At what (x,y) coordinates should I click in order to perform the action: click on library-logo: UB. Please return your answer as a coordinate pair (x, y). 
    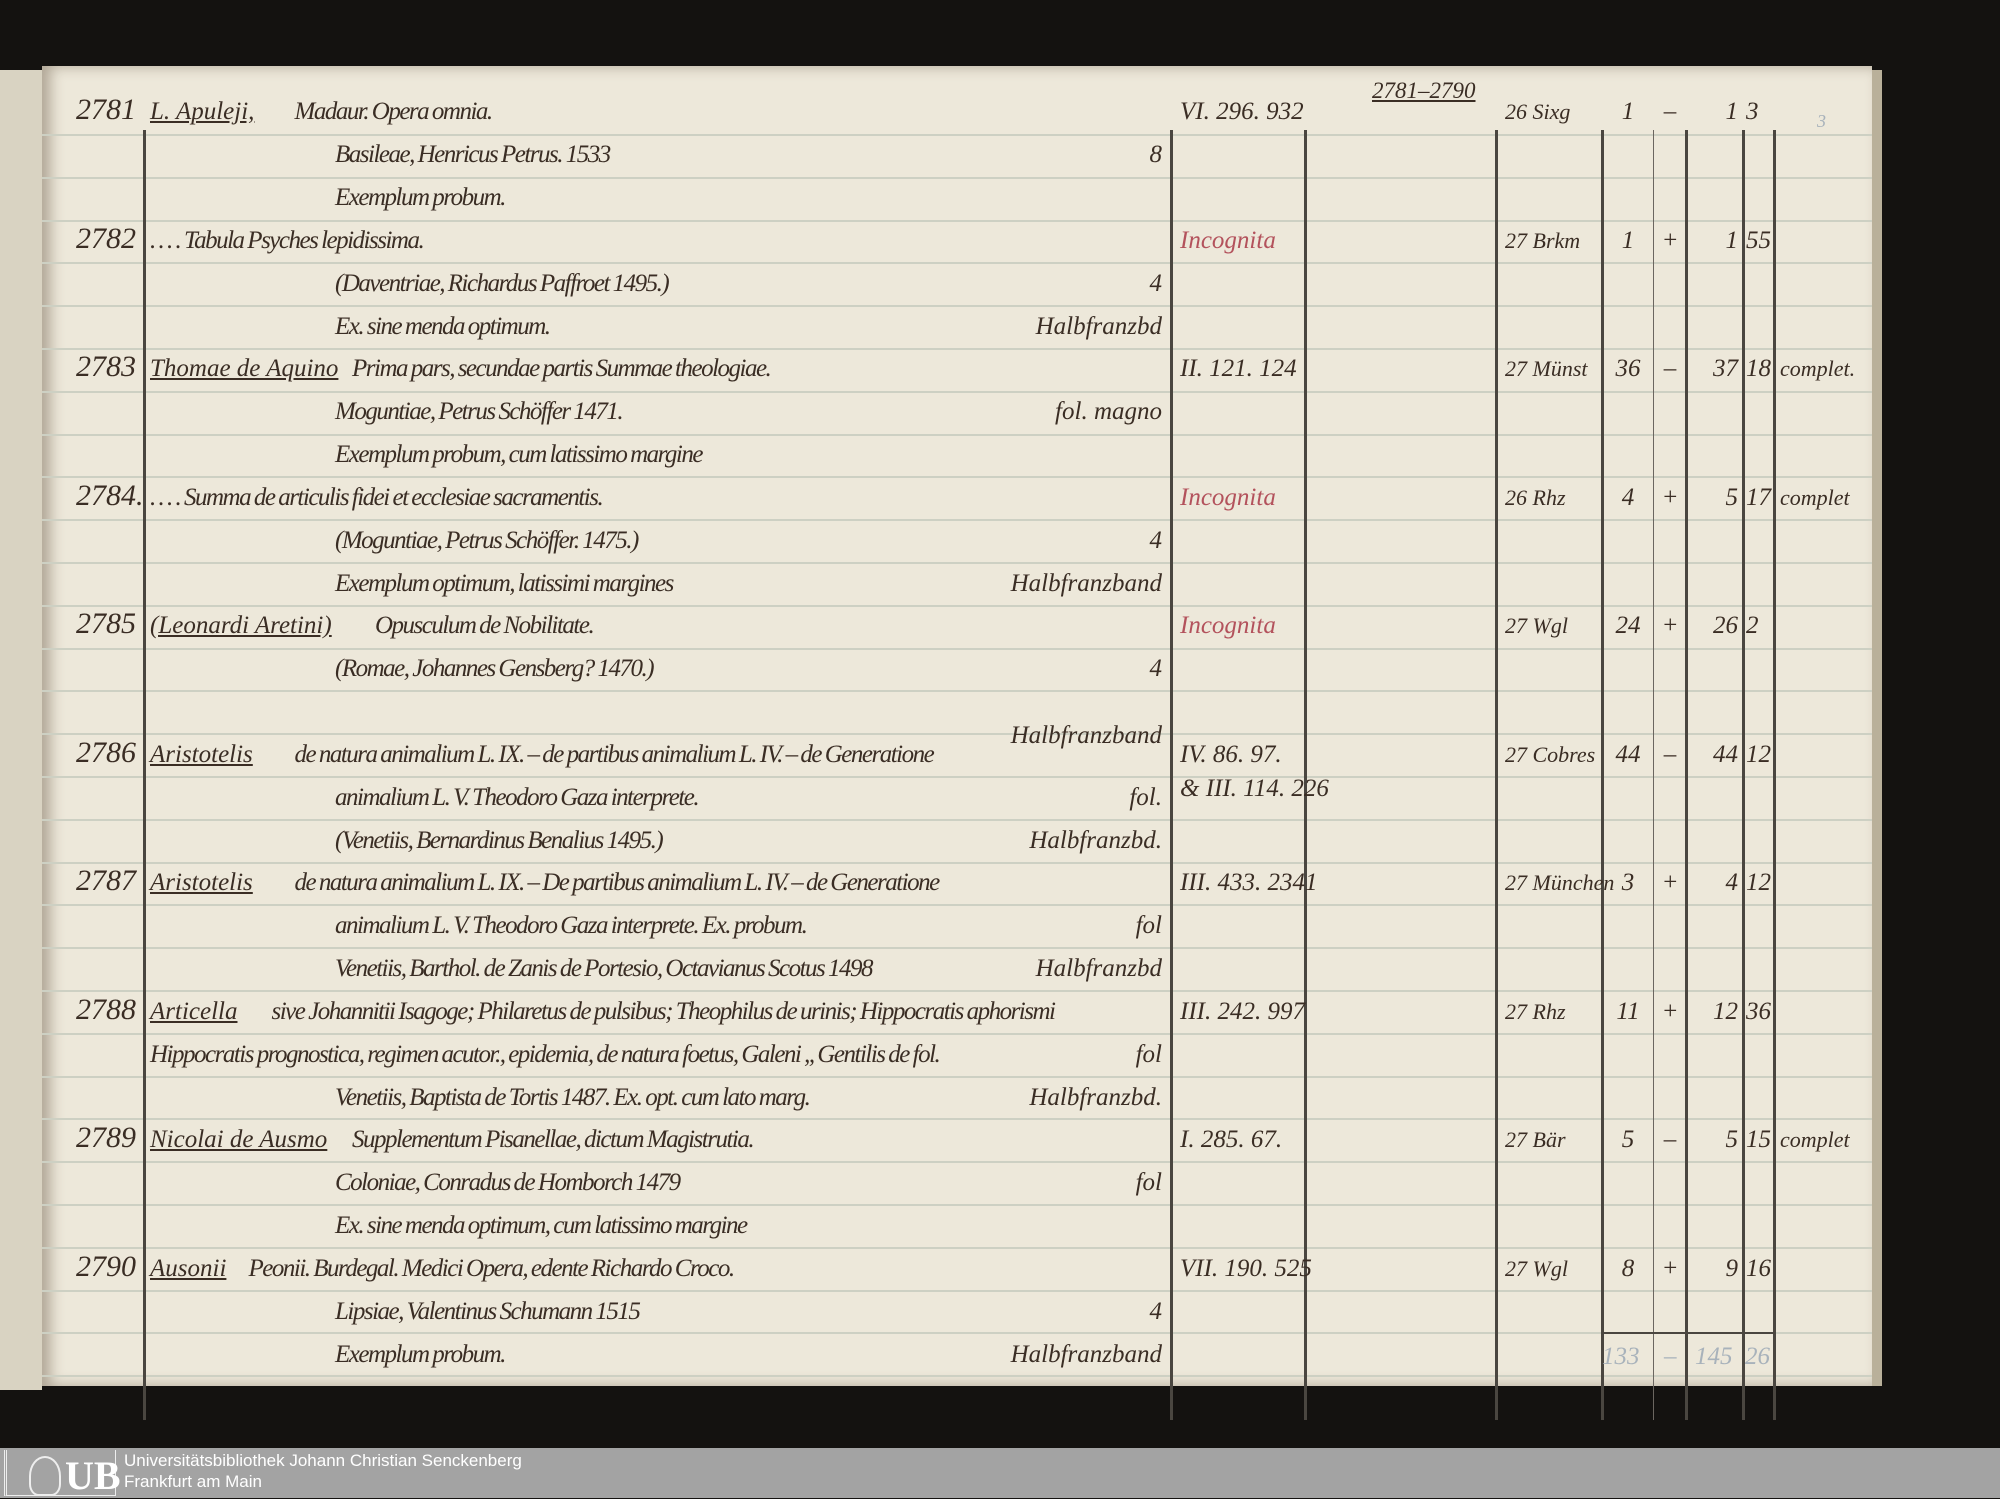
    Looking at the image, I should click on (62, 1474).